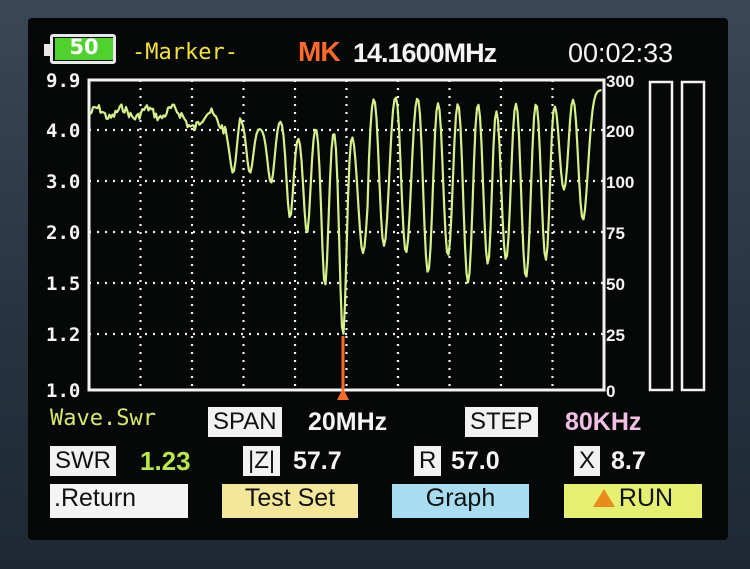  I want to click on battery-fill, so click(84, 49).